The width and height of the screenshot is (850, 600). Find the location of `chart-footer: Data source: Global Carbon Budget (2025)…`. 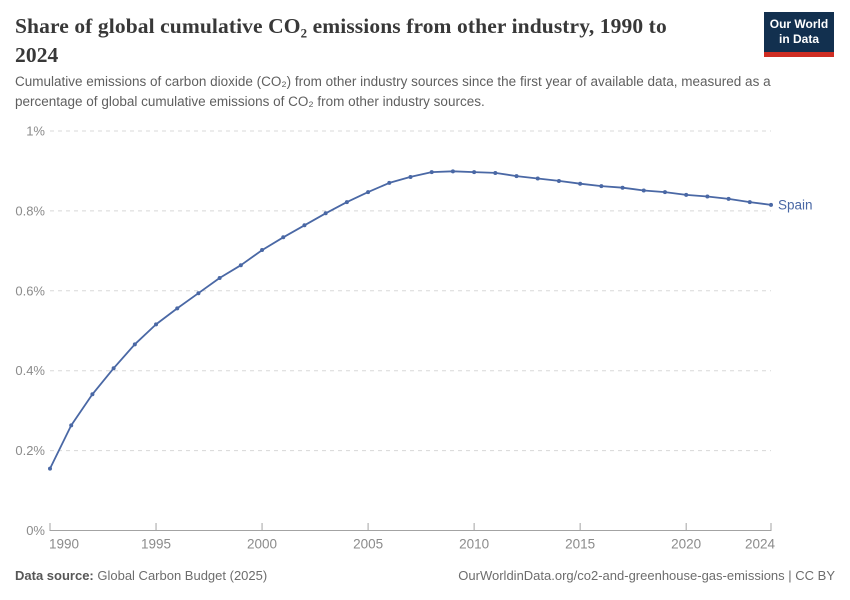

chart-footer: Data source: Global Carbon Budget (2025)… is located at coordinates (425, 575).